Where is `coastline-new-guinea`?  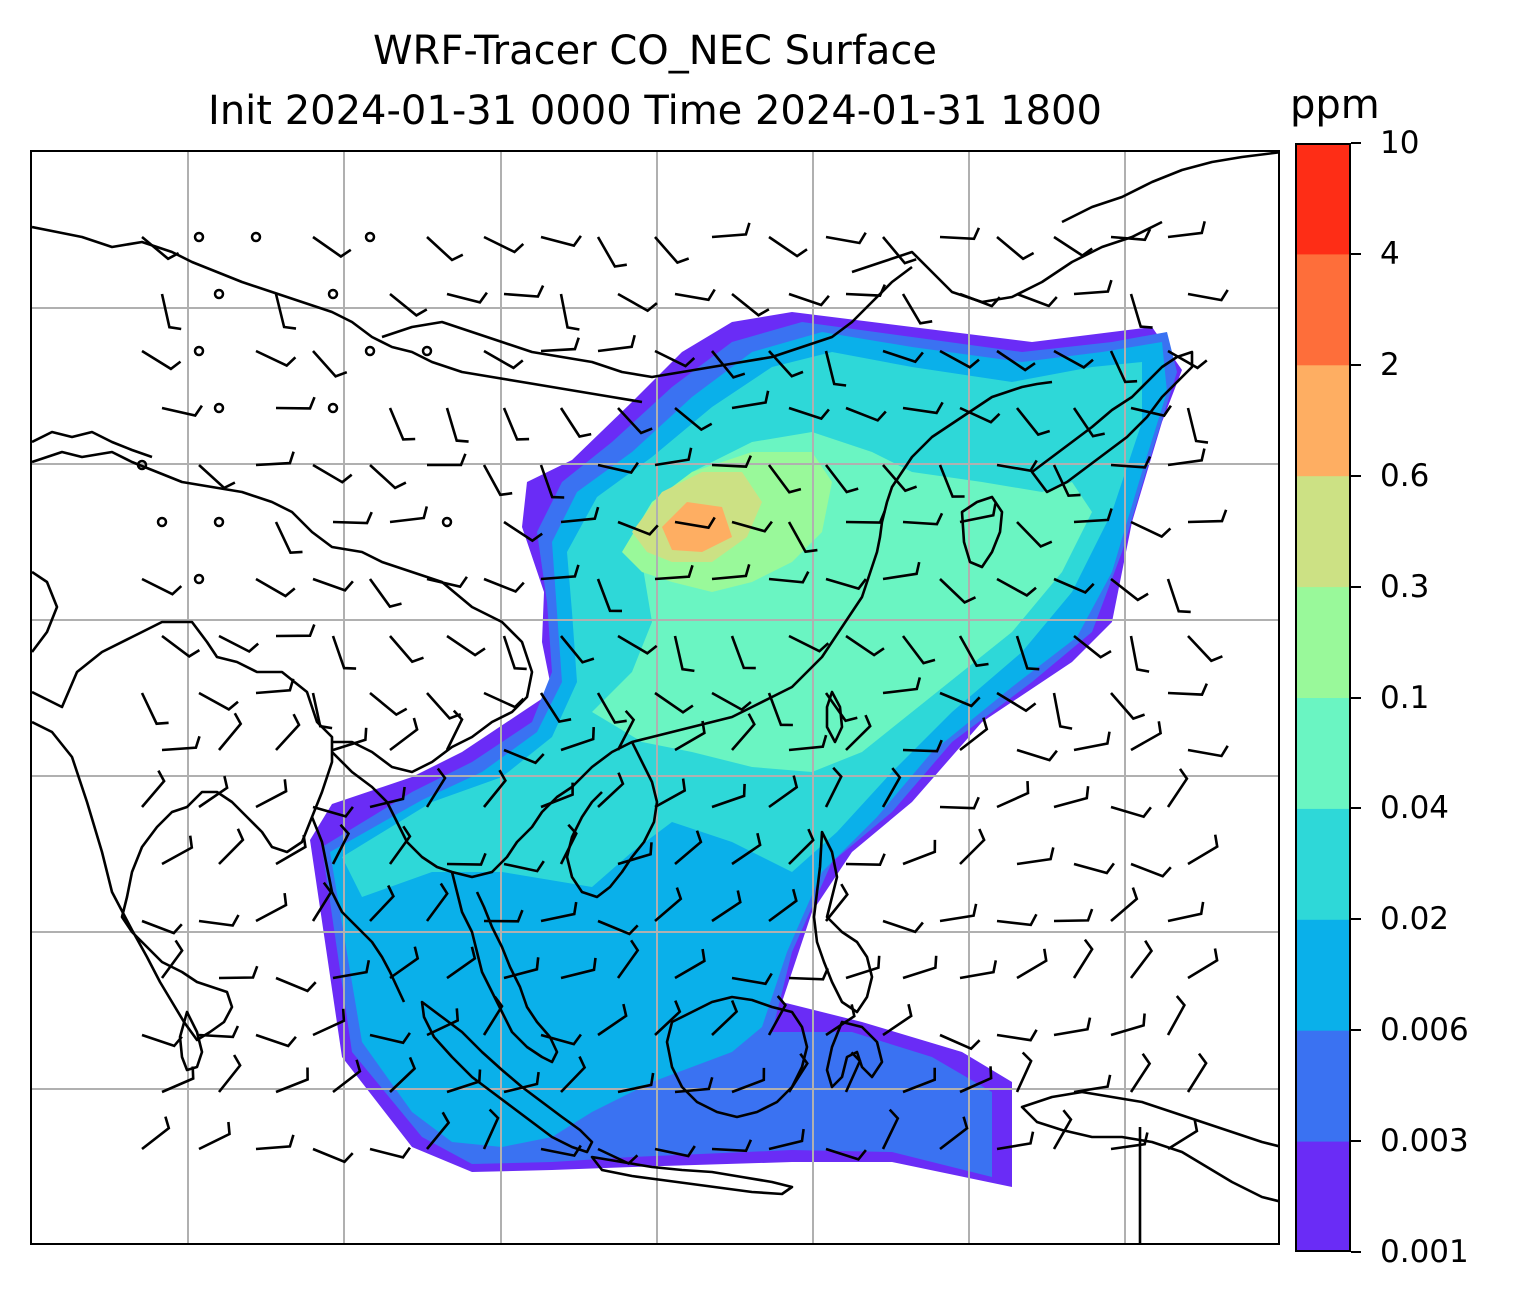
coastline-new-guinea is located at coordinates (1149, 1146).